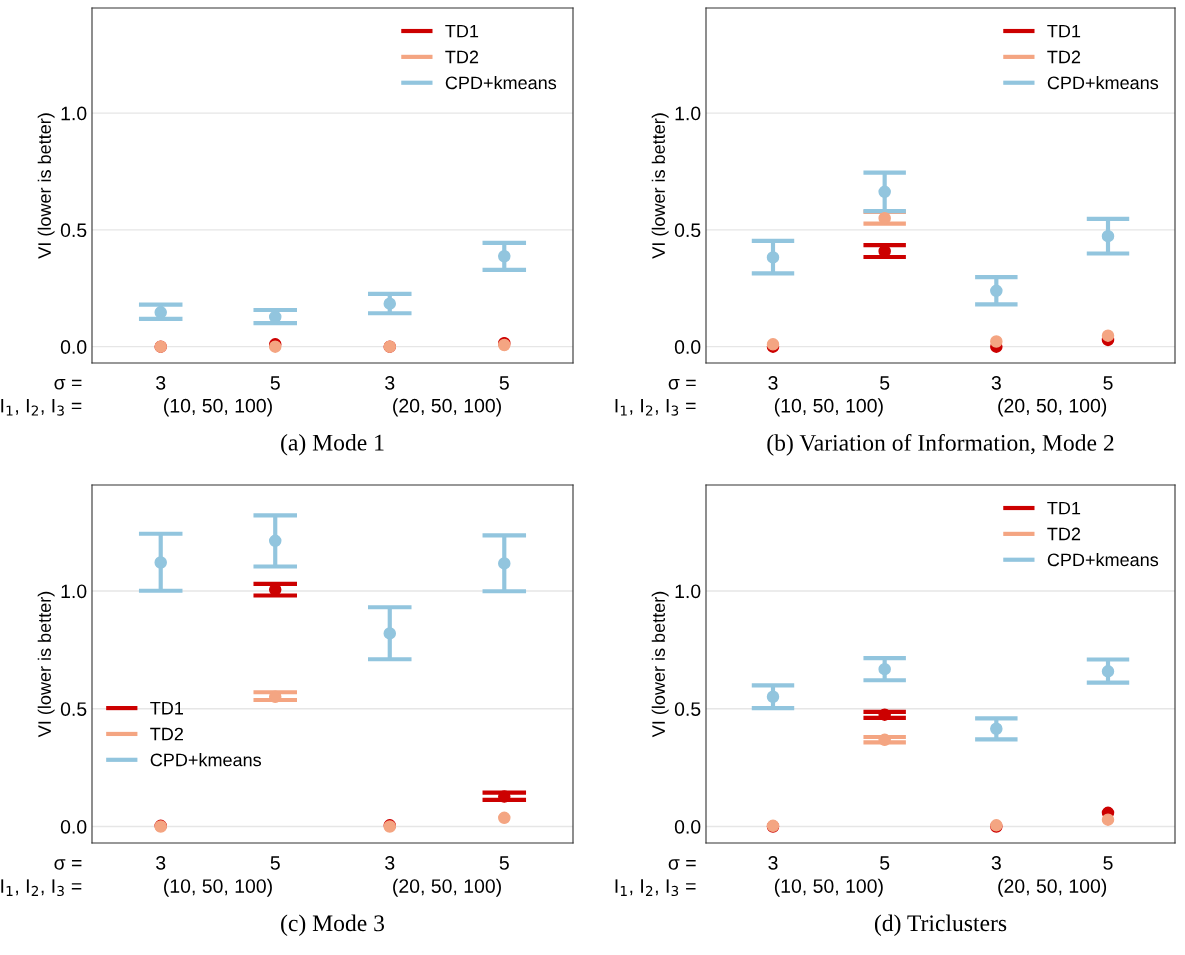 The width and height of the screenshot is (1185, 955). Describe the element at coordinates (940, 445) in the screenshot. I see `text: (b) Variation of Information, Mode 2` at that location.